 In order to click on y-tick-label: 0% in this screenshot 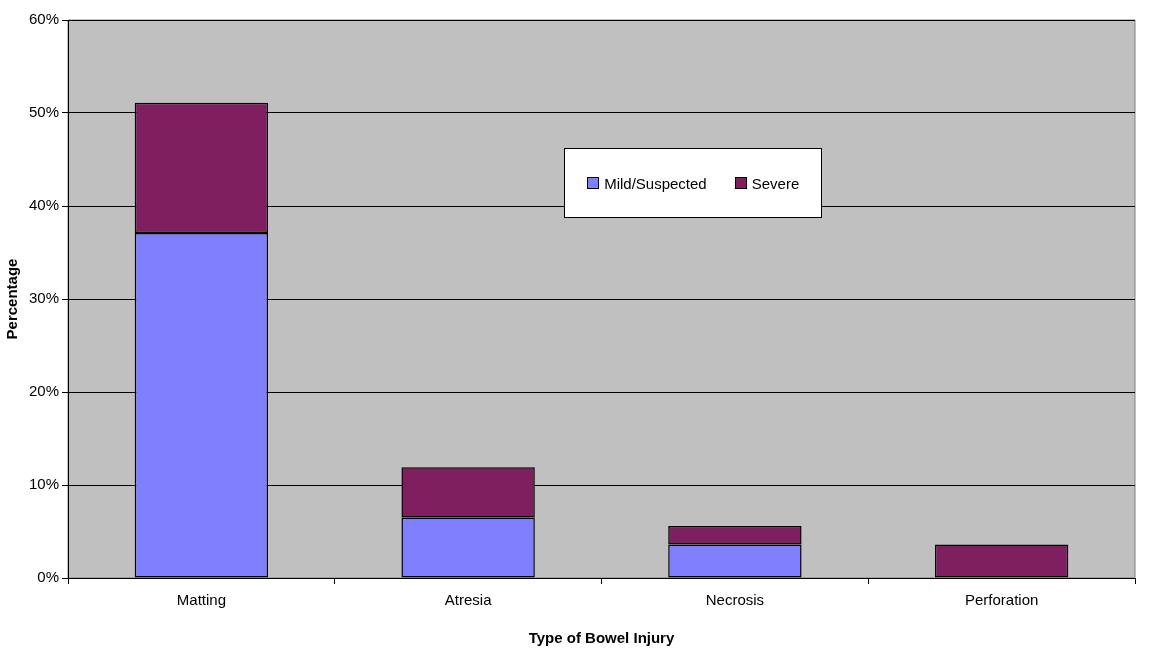, I will do `click(48, 577)`.